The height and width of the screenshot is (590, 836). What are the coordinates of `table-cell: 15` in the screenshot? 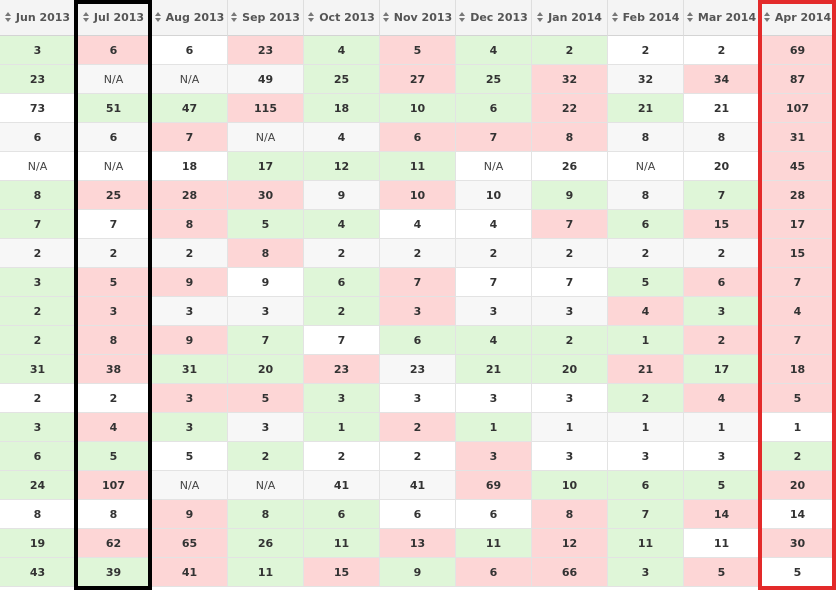 It's located at (342, 572).